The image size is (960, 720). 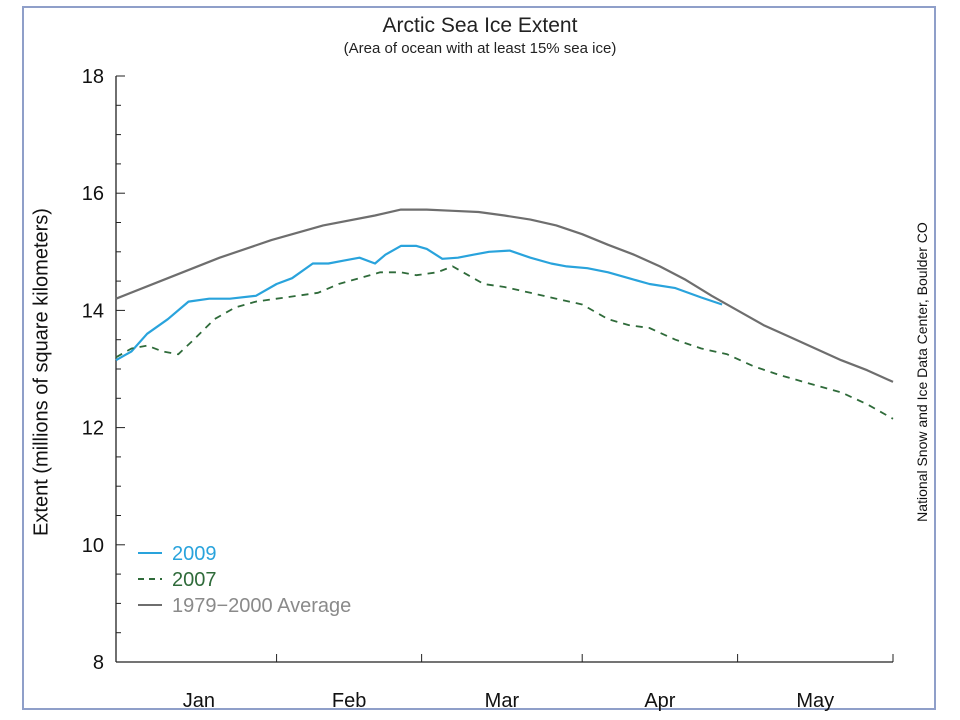 I want to click on x-tick-label: Mar, so click(x=502, y=701).